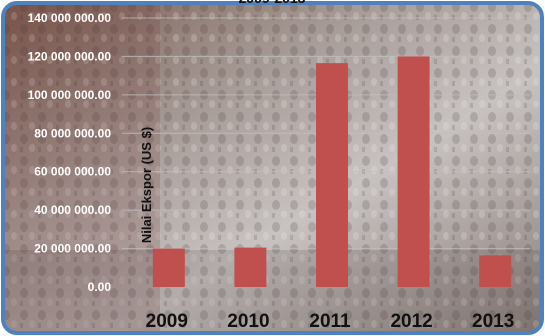  Describe the element at coordinates (493, 321) in the screenshot. I see `x-tick-label-2013: 2013` at that location.